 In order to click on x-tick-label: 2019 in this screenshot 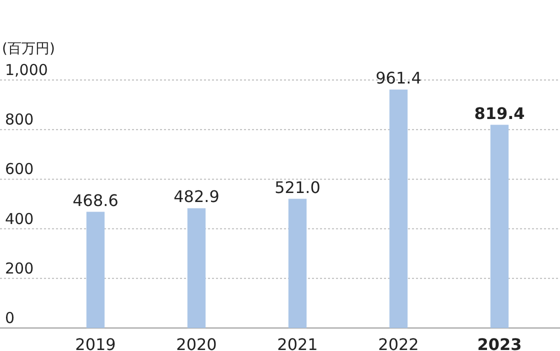, I will do `click(95, 343)`.